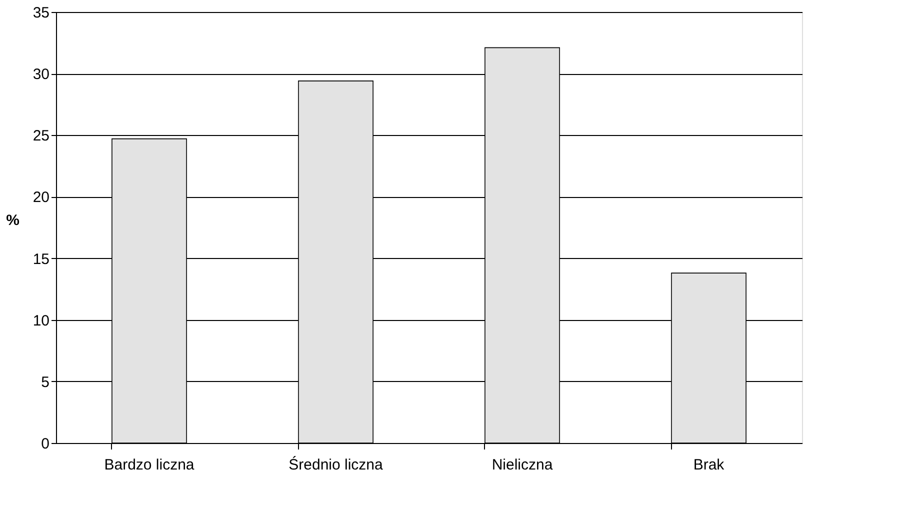  What do you see at coordinates (41, 259) in the screenshot?
I see `y-tick-label: 15` at bounding box center [41, 259].